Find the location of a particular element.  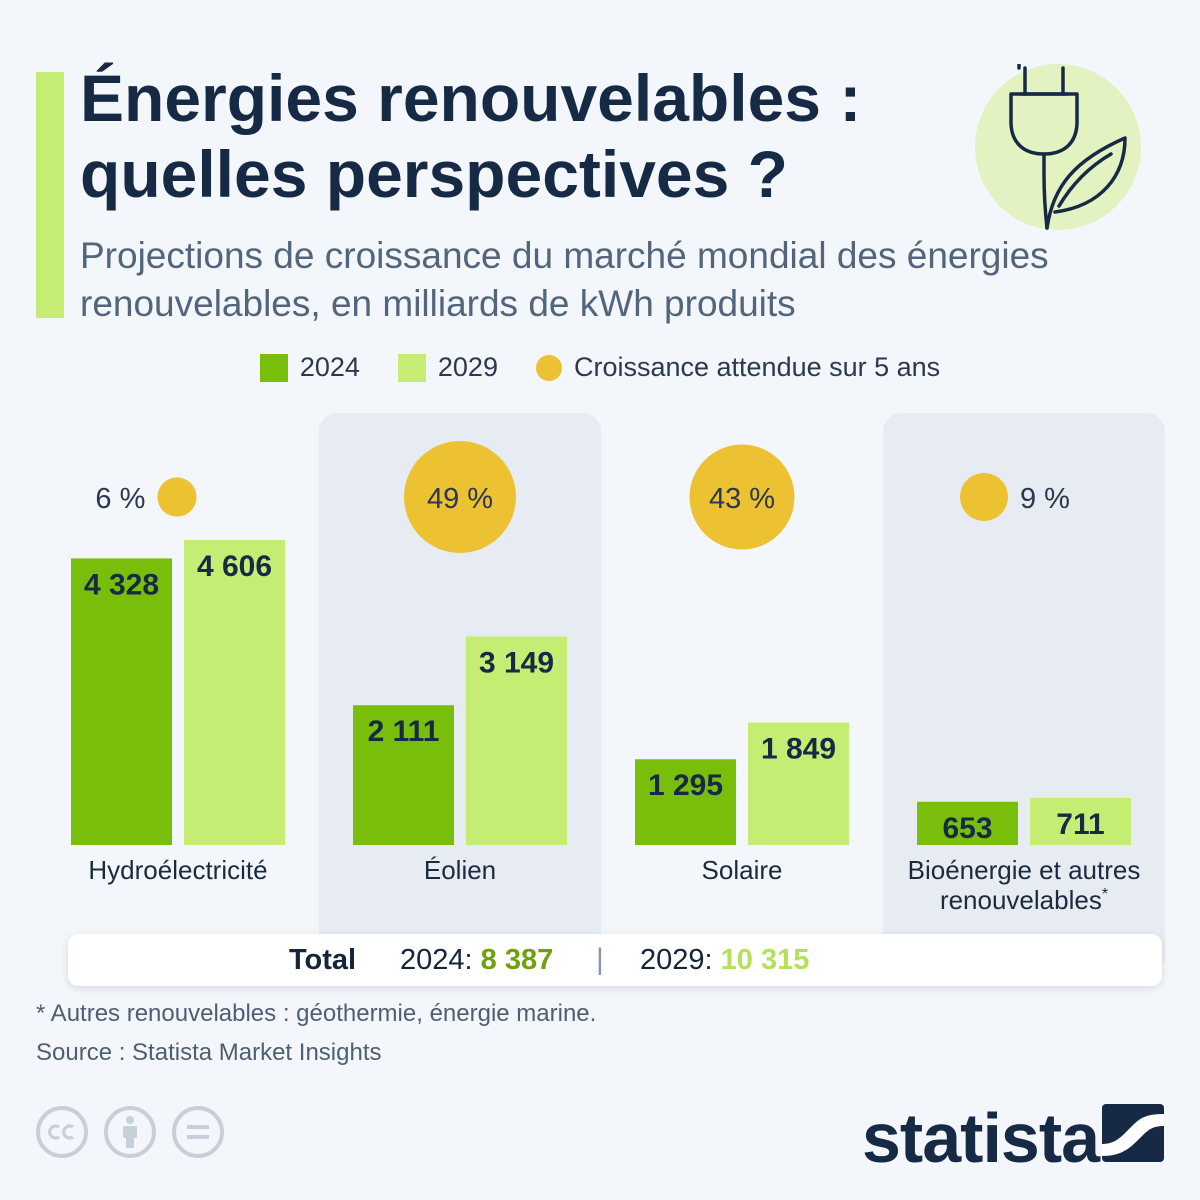

legend-item-2029: 2029 is located at coordinates (447, 367).